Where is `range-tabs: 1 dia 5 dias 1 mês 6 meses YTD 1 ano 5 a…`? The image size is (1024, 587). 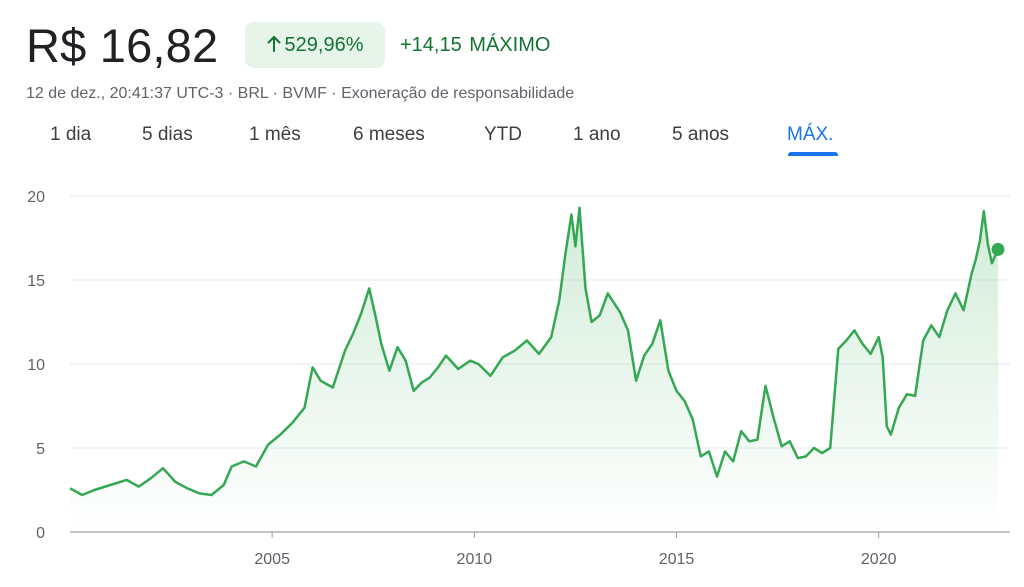
range-tabs: 1 dia 5 dias 1 mês 6 meses YTD 1 ano 5 a… is located at coordinates (512, 140).